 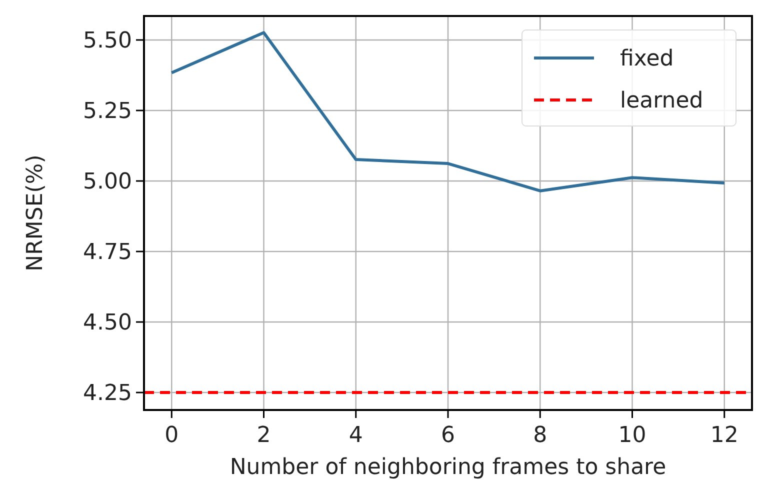 What do you see at coordinates (107, 323) in the screenshot?
I see `y-tick-label: 4.50` at bounding box center [107, 323].